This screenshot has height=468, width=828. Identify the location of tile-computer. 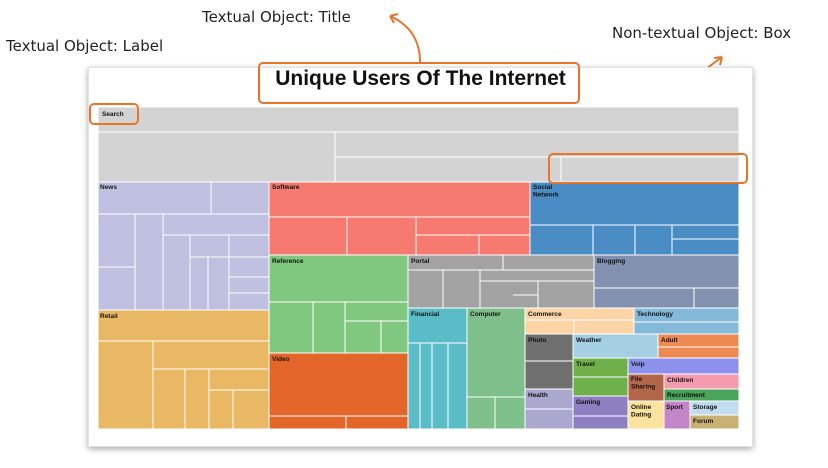
(496, 368).